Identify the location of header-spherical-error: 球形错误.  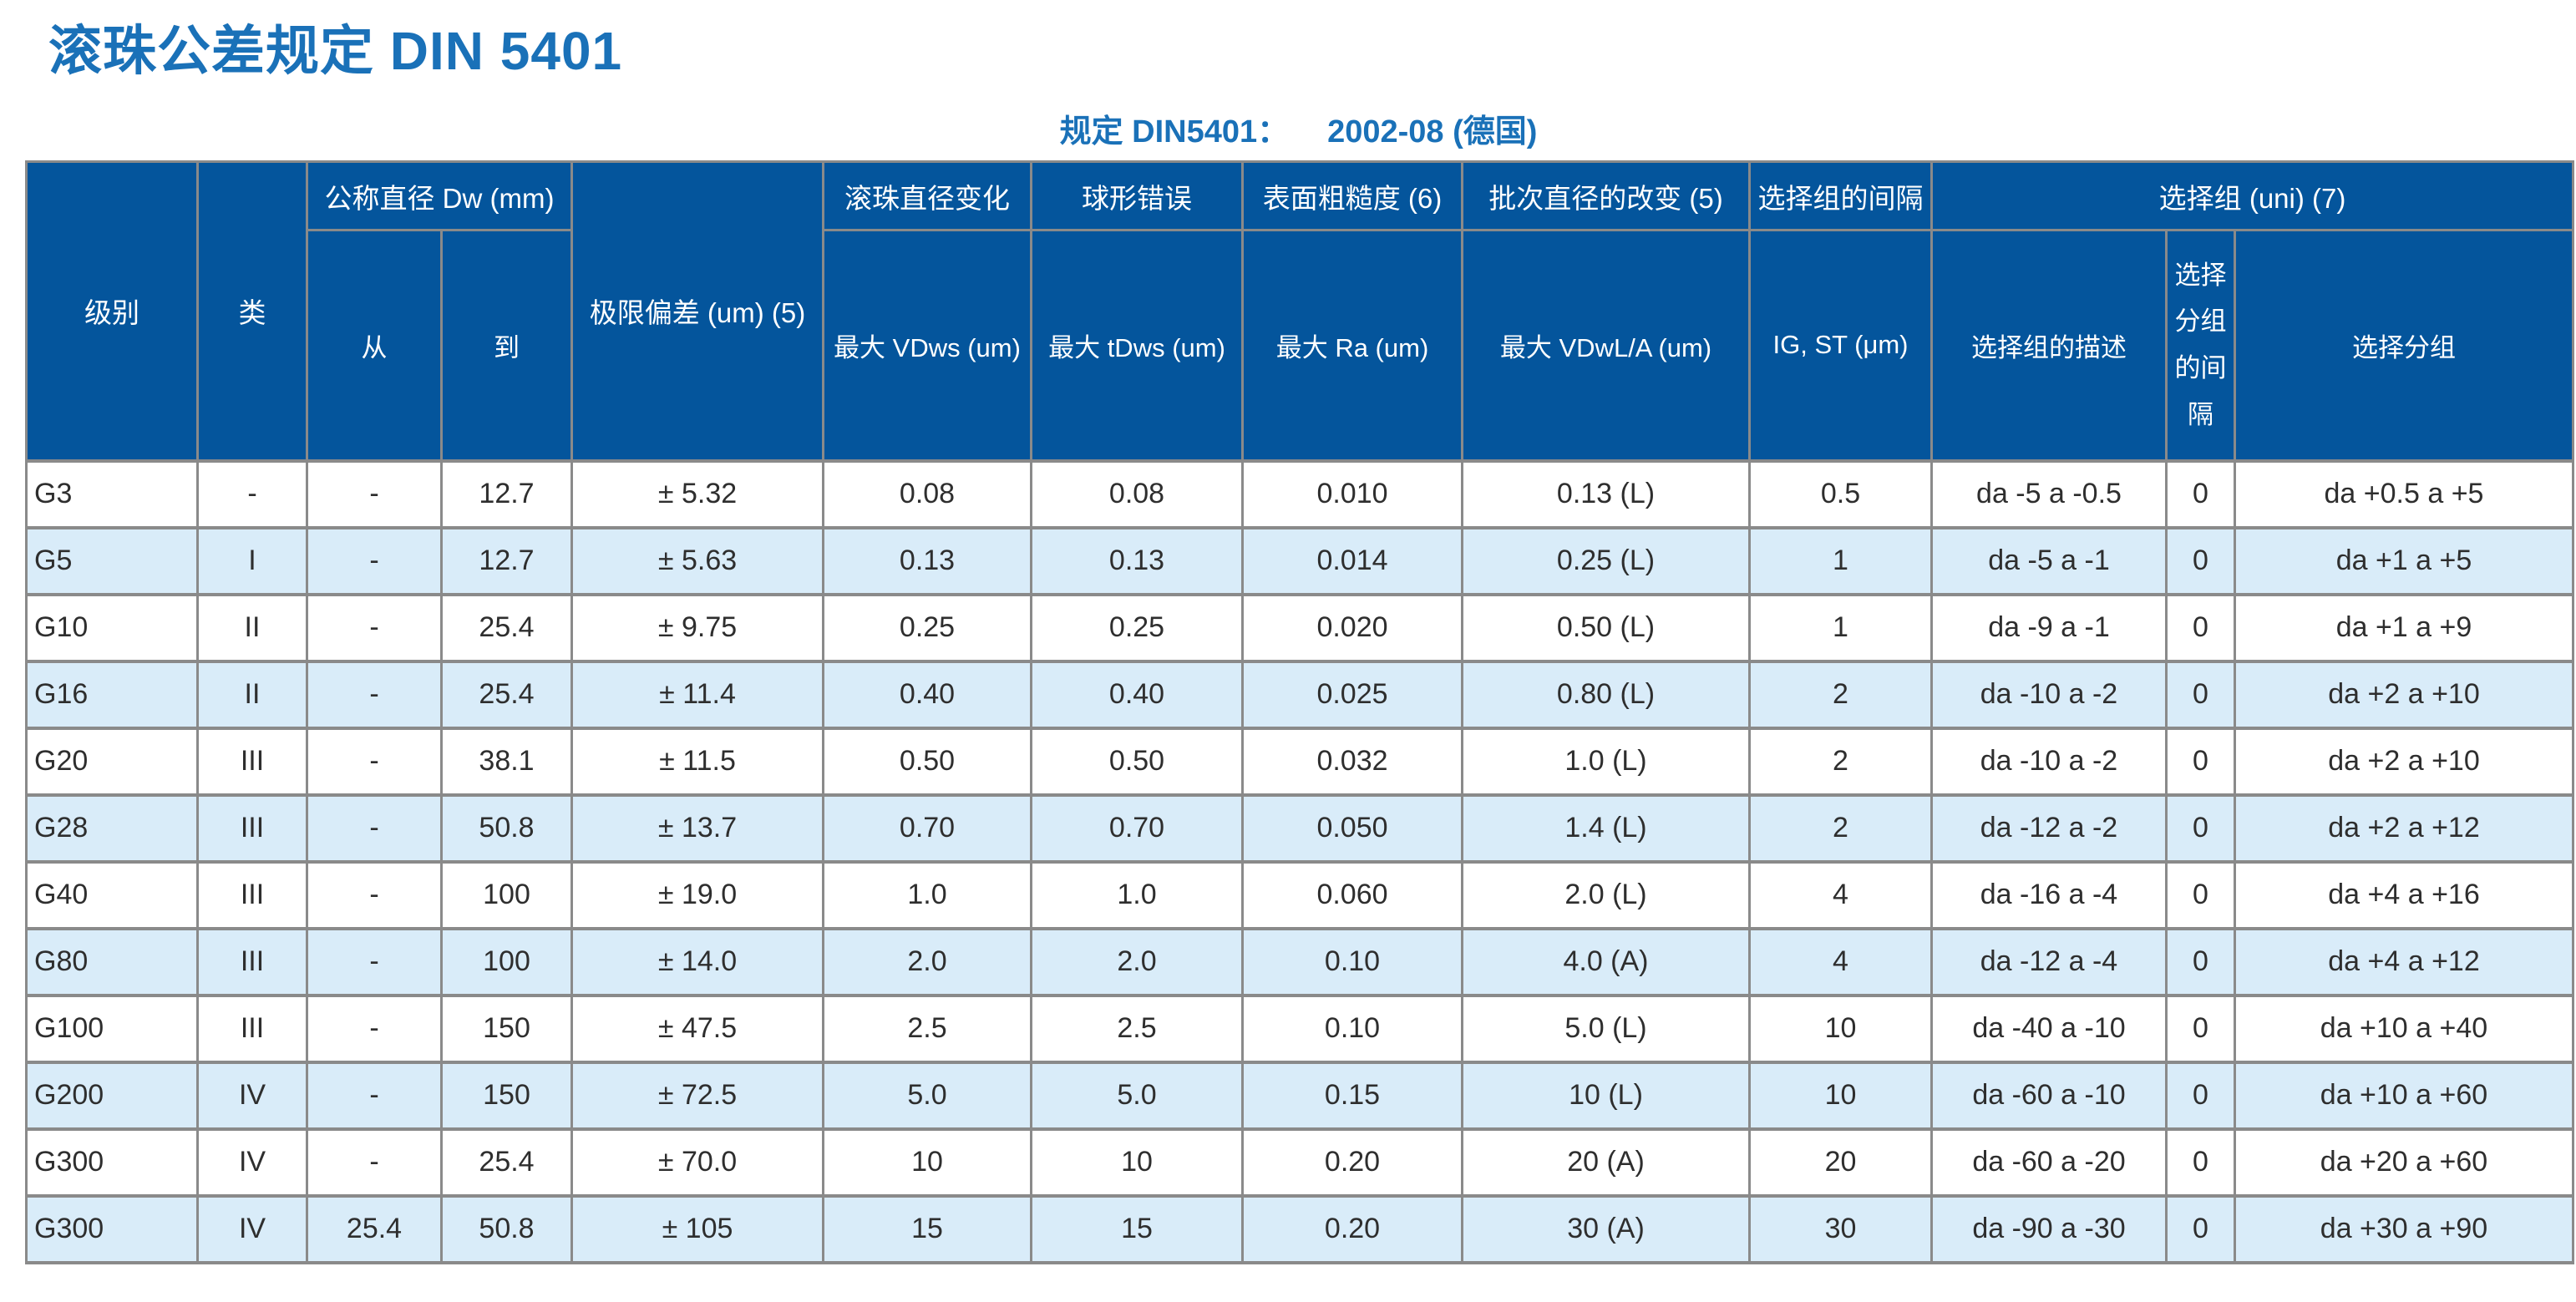
(1137, 195).